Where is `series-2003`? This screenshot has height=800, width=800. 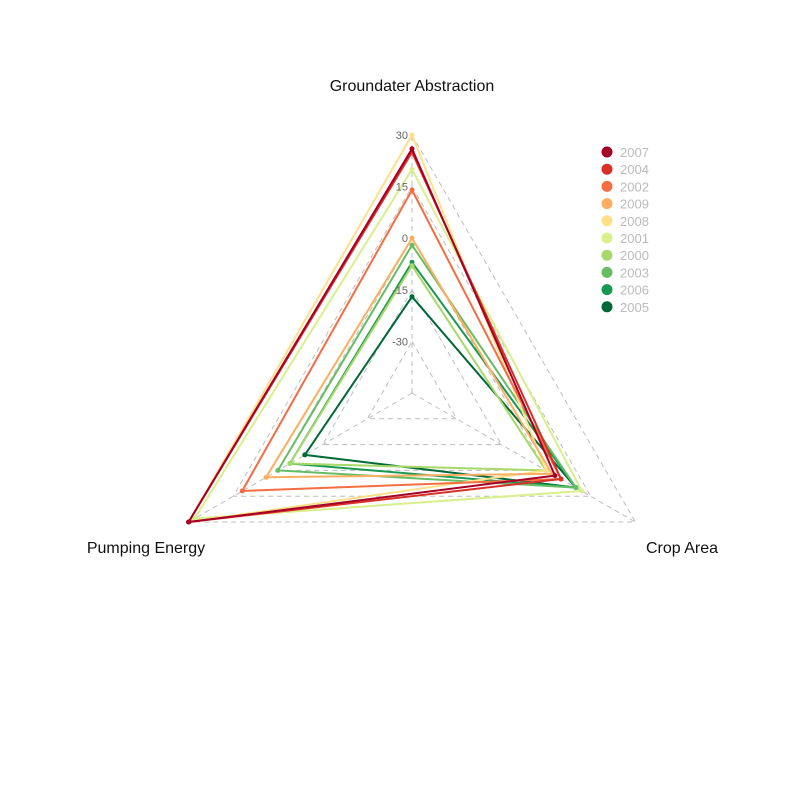 series-2003 is located at coordinates (427, 366).